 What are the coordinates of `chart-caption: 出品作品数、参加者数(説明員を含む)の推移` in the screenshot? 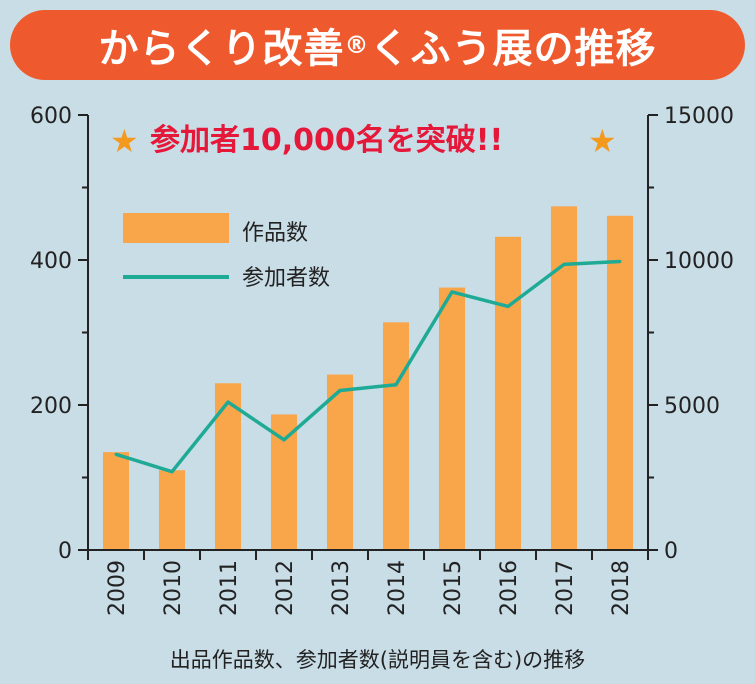 It's located at (377, 660).